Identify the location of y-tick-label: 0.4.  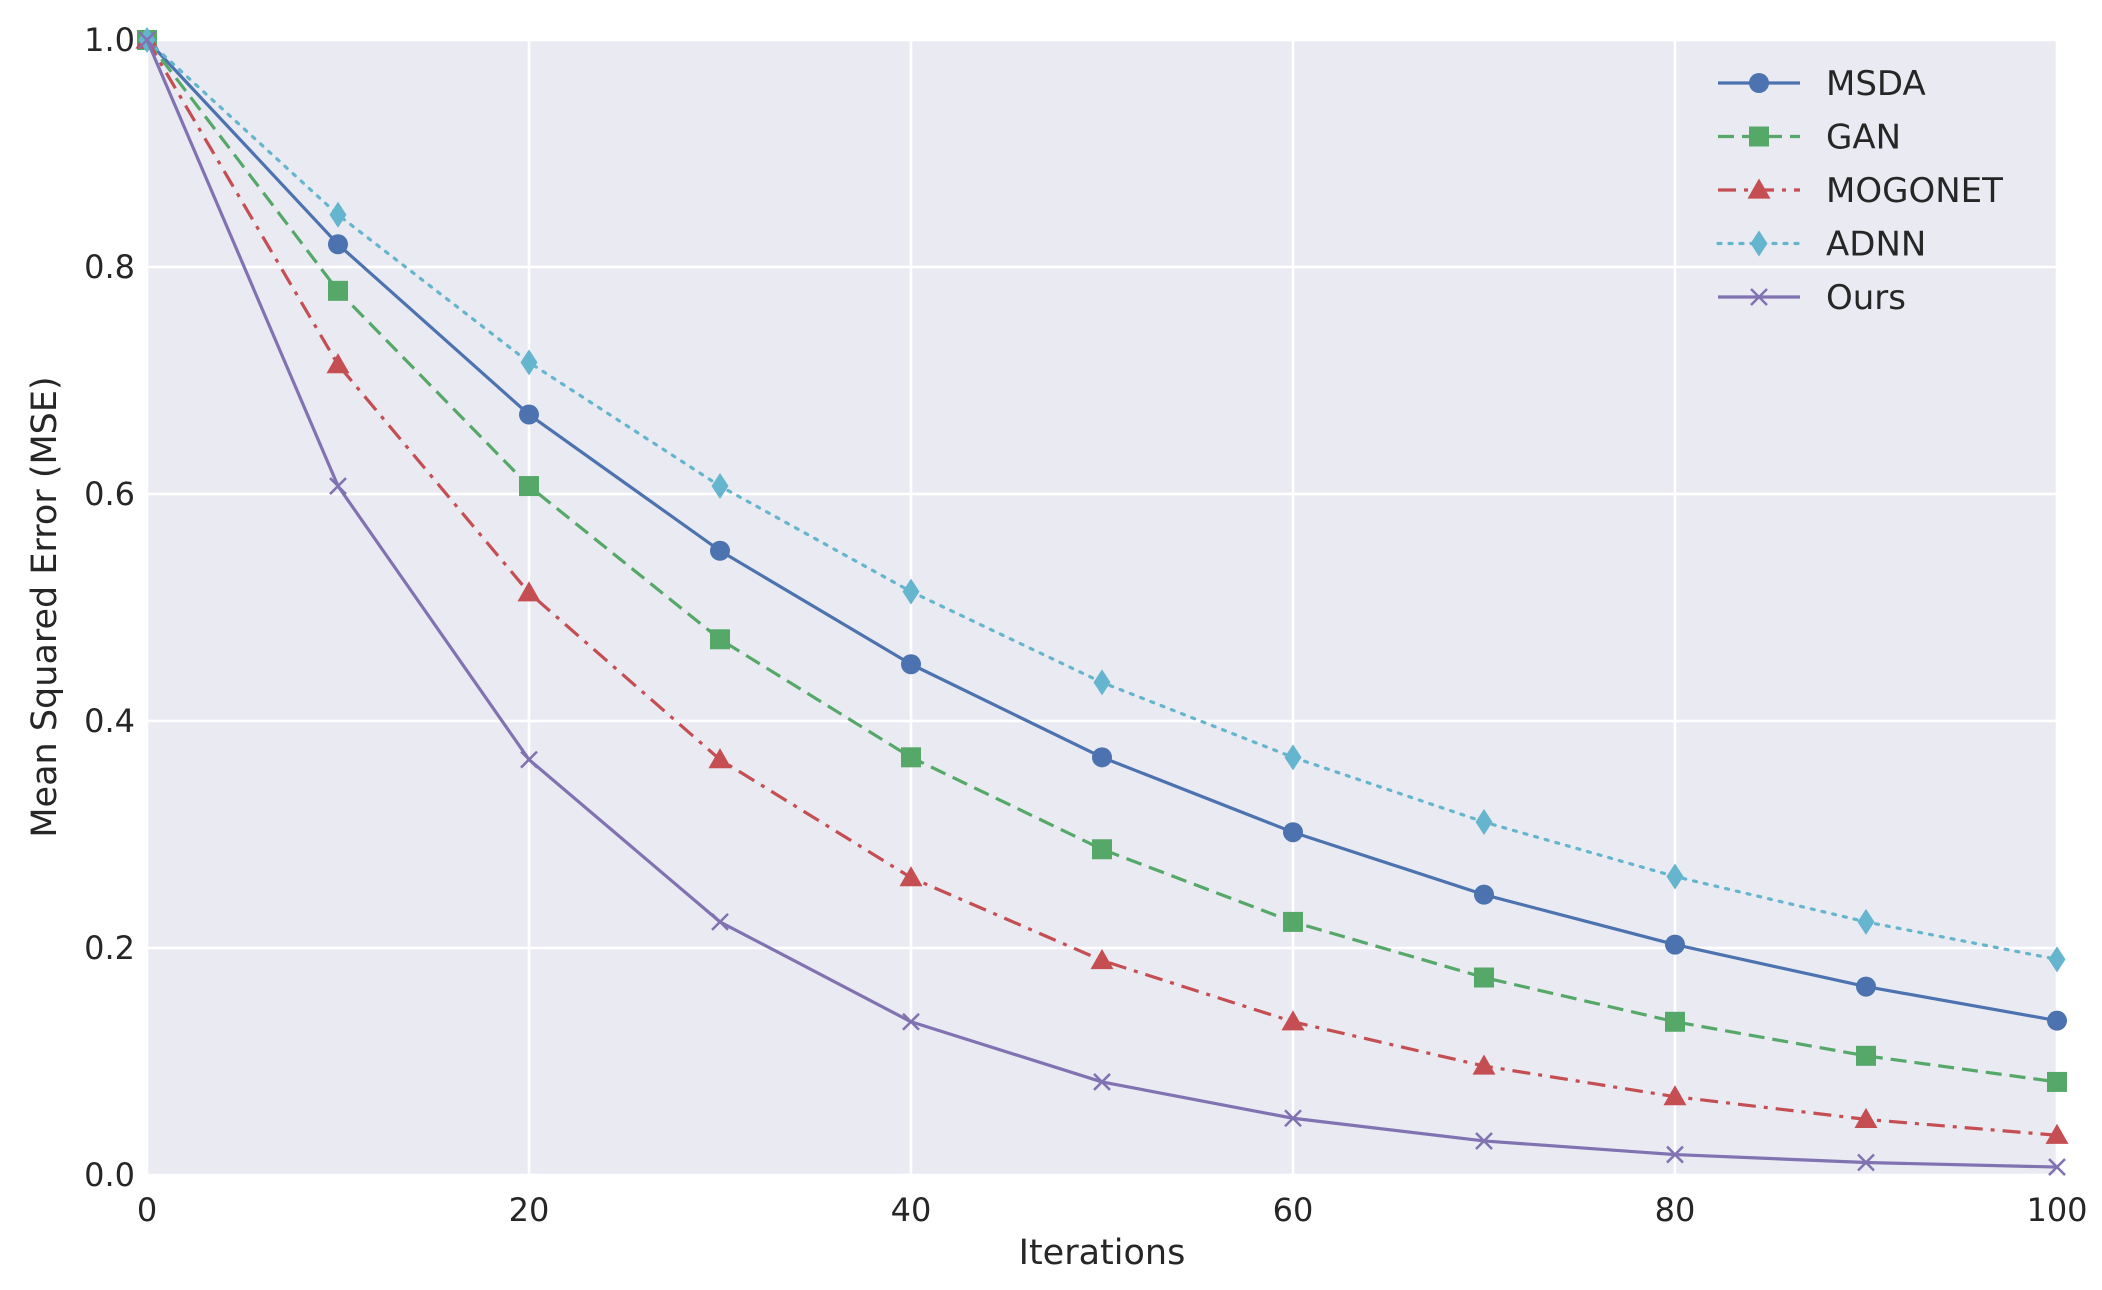
(109, 721).